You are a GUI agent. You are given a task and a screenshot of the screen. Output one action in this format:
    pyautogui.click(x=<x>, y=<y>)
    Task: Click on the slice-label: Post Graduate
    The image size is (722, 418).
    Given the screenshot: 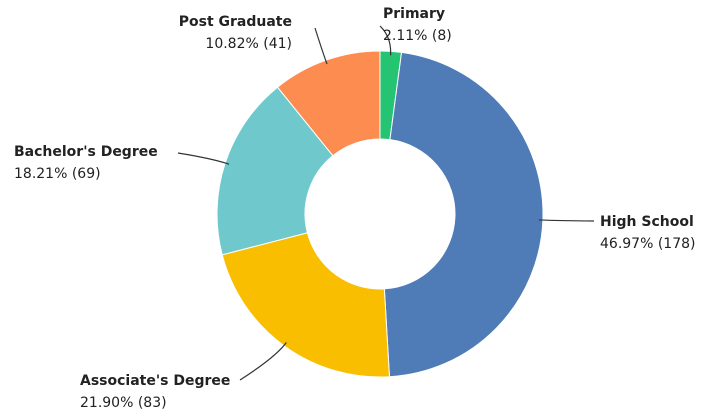 What is the action you would take?
    pyautogui.click(x=235, y=22)
    